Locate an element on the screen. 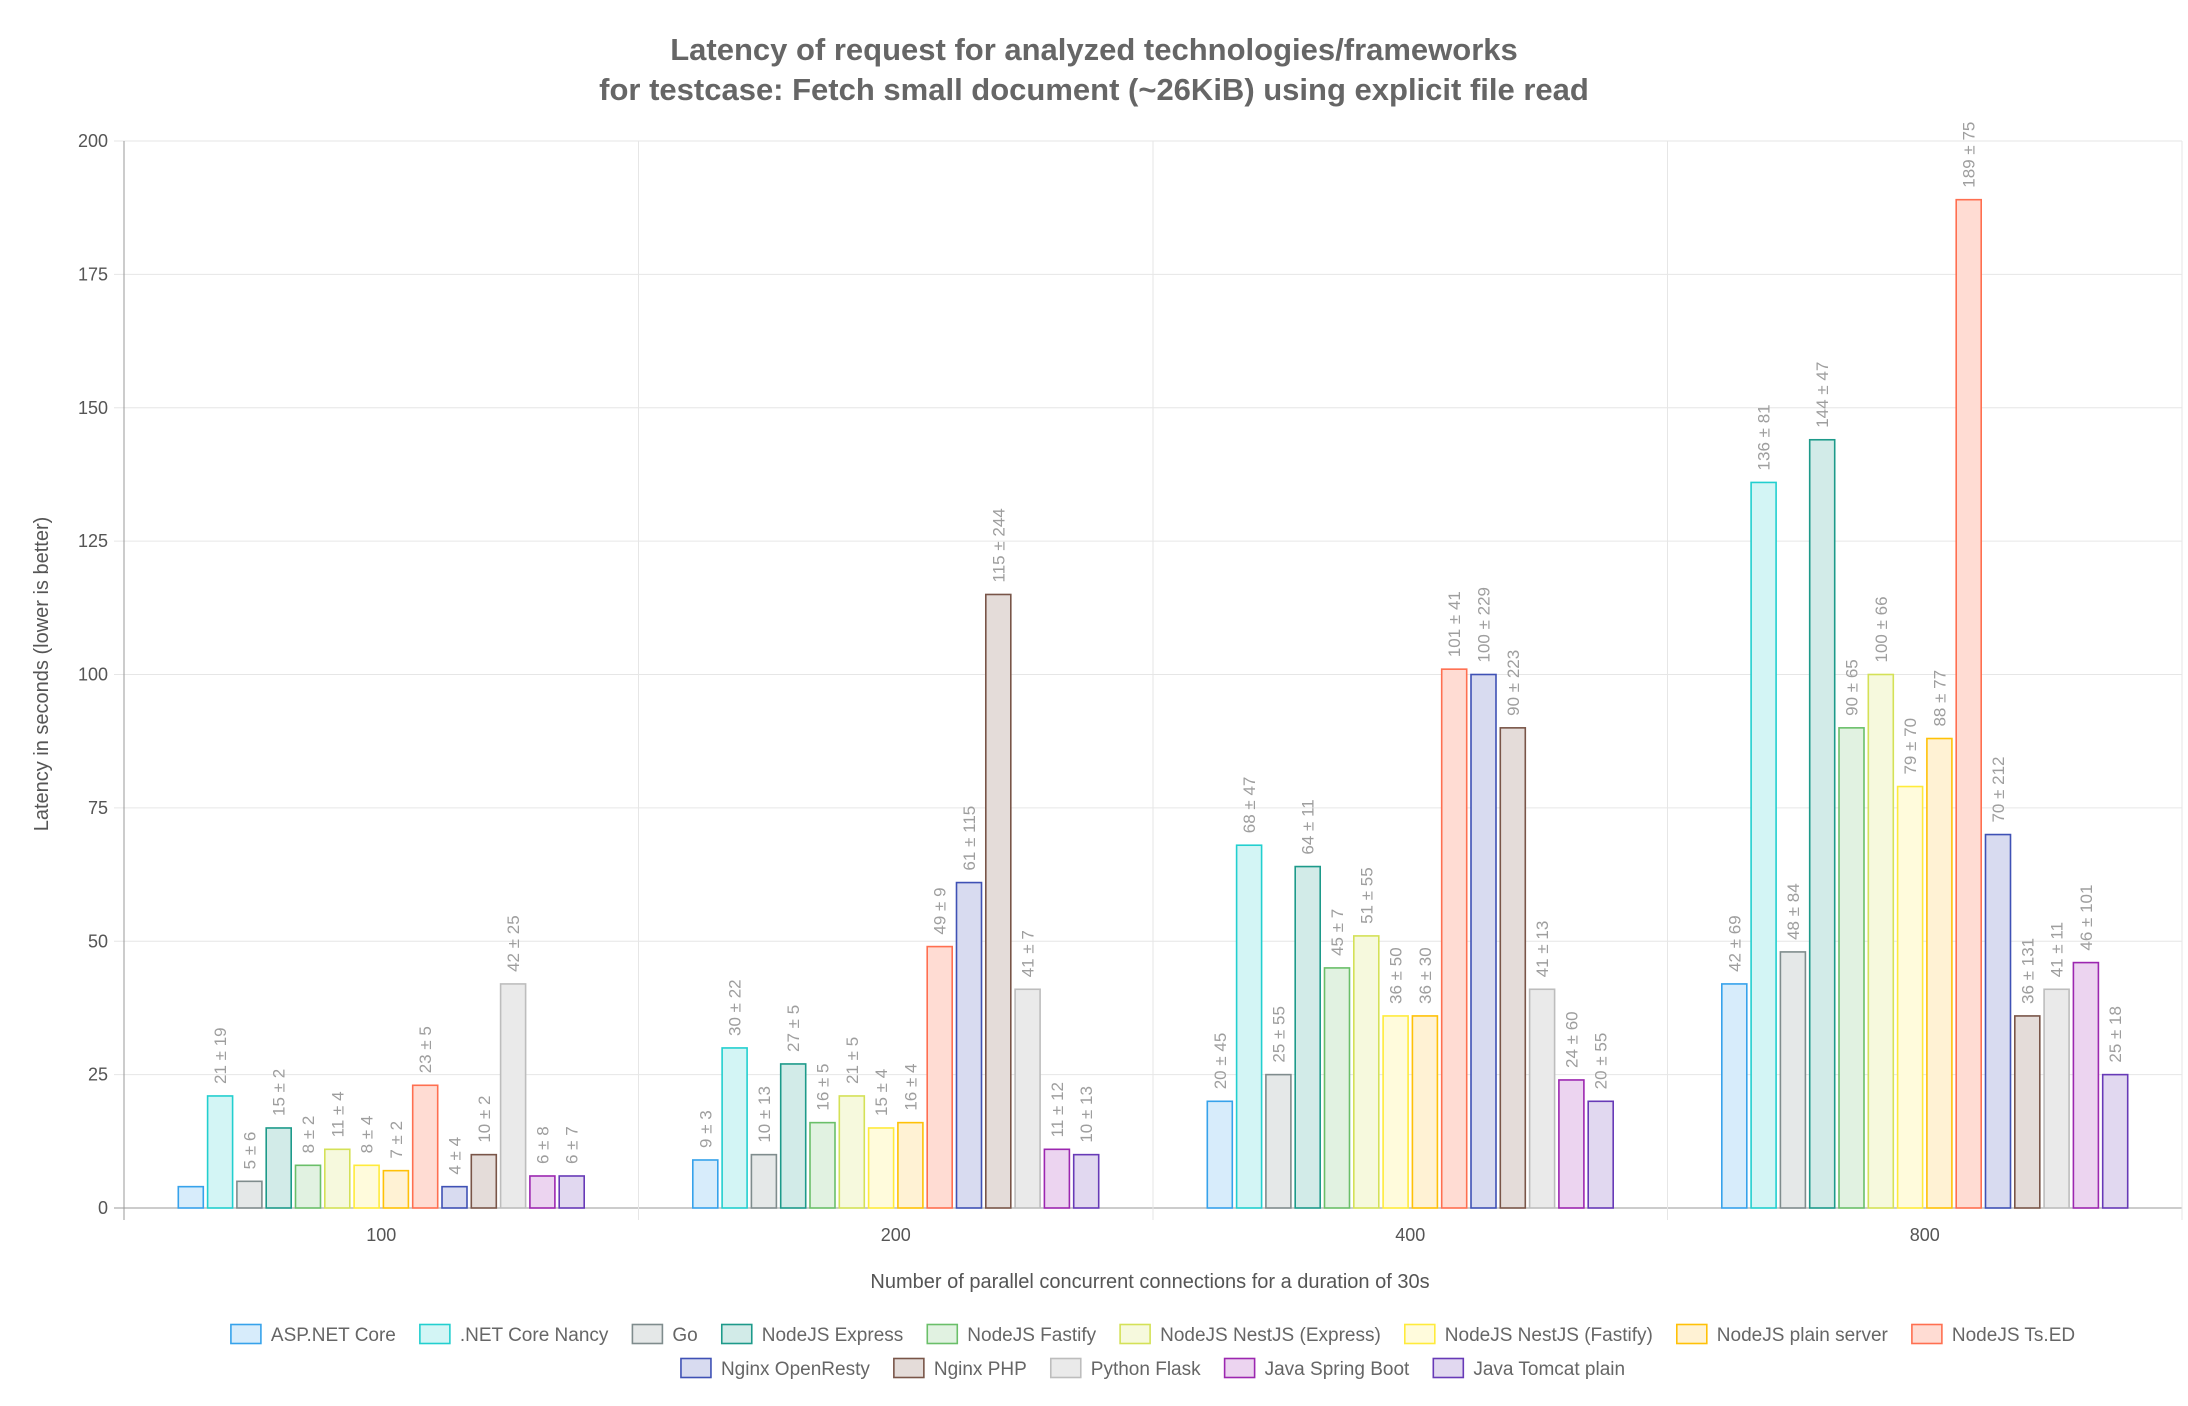 This screenshot has width=2188, height=1406. data-label: 11 ± 12 is located at coordinates (1057, 1109).